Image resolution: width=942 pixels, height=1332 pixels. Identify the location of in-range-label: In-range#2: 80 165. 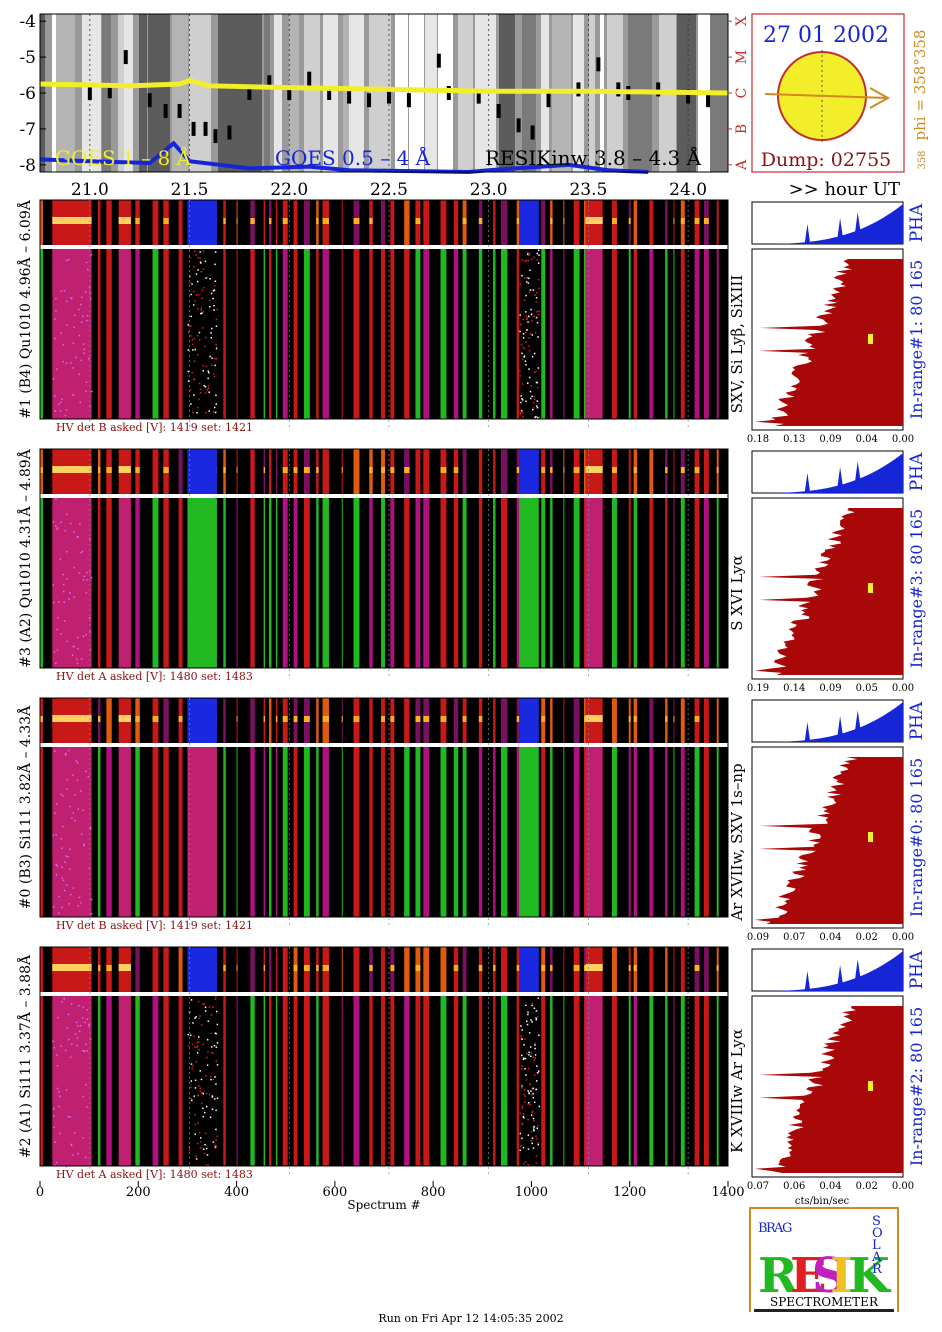
(916, 1086).